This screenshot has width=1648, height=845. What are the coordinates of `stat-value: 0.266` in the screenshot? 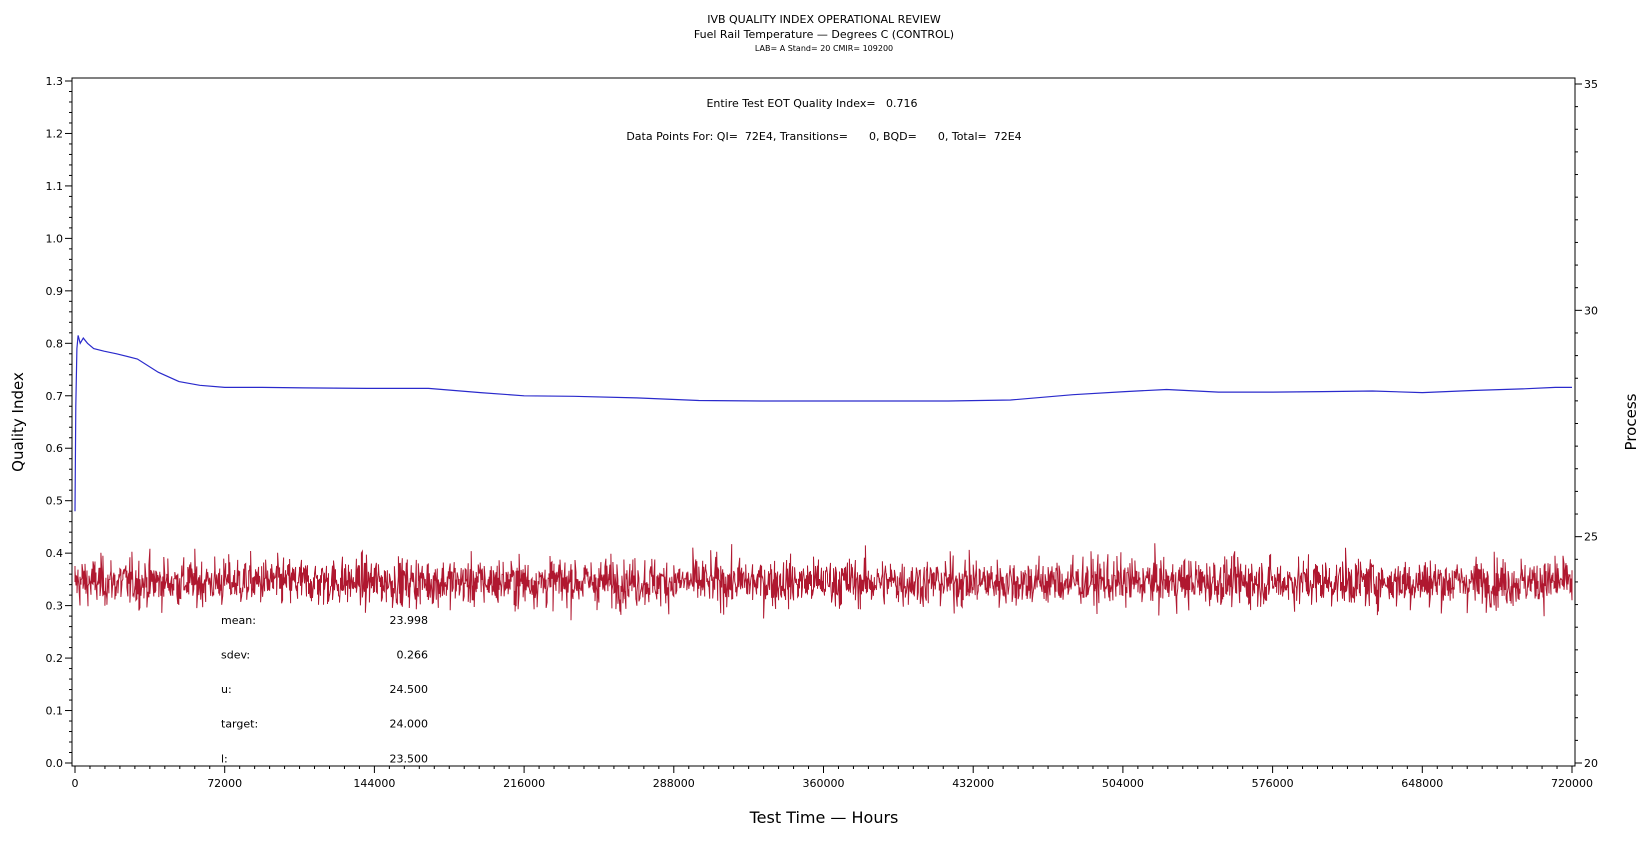 It's located at (413, 654).